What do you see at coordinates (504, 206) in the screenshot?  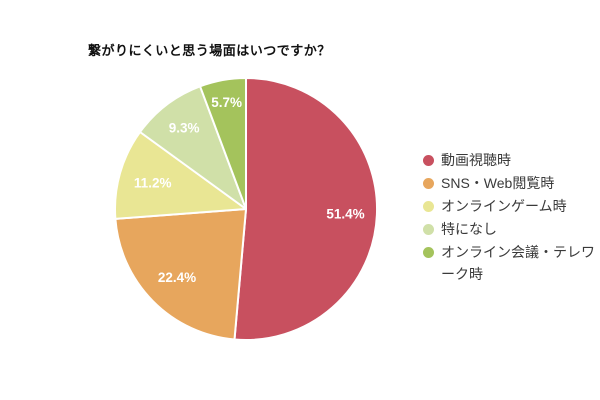 I see `legend-item-label: オンラインゲーム時` at bounding box center [504, 206].